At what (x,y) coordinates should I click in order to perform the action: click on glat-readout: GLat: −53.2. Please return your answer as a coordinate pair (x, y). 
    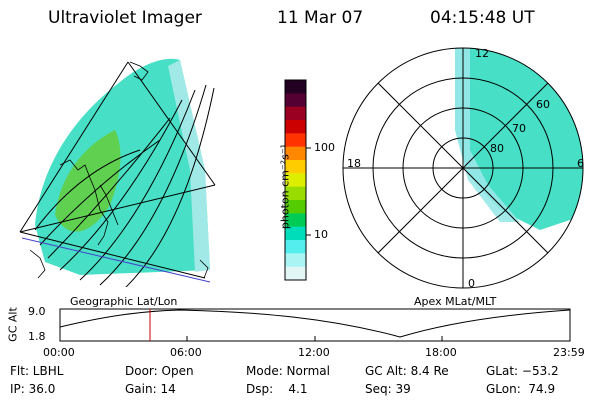
    Looking at the image, I should click on (522, 371).